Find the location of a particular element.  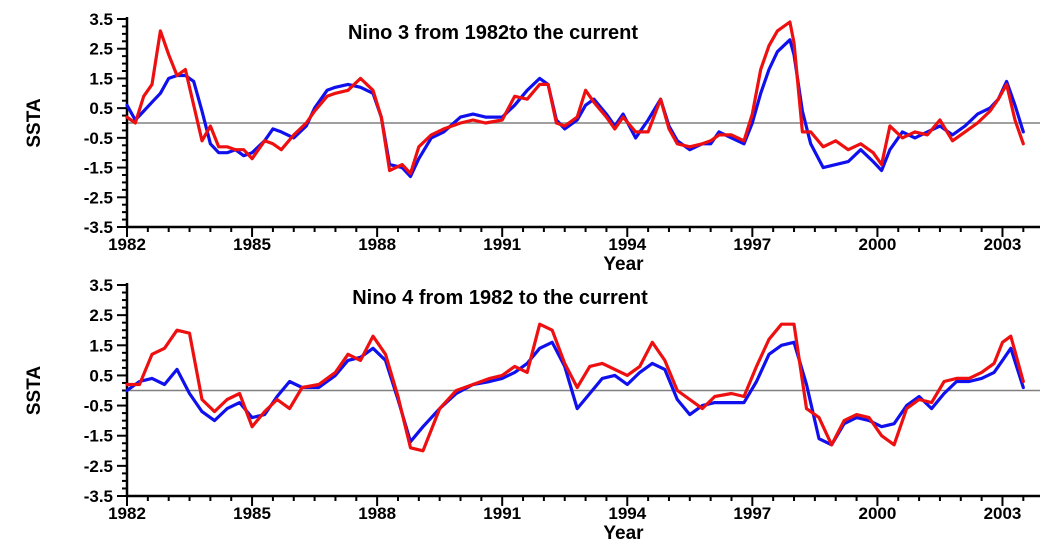

chart-title: Nino 4 from 1982 to the current is located at coordinates (500, 298).